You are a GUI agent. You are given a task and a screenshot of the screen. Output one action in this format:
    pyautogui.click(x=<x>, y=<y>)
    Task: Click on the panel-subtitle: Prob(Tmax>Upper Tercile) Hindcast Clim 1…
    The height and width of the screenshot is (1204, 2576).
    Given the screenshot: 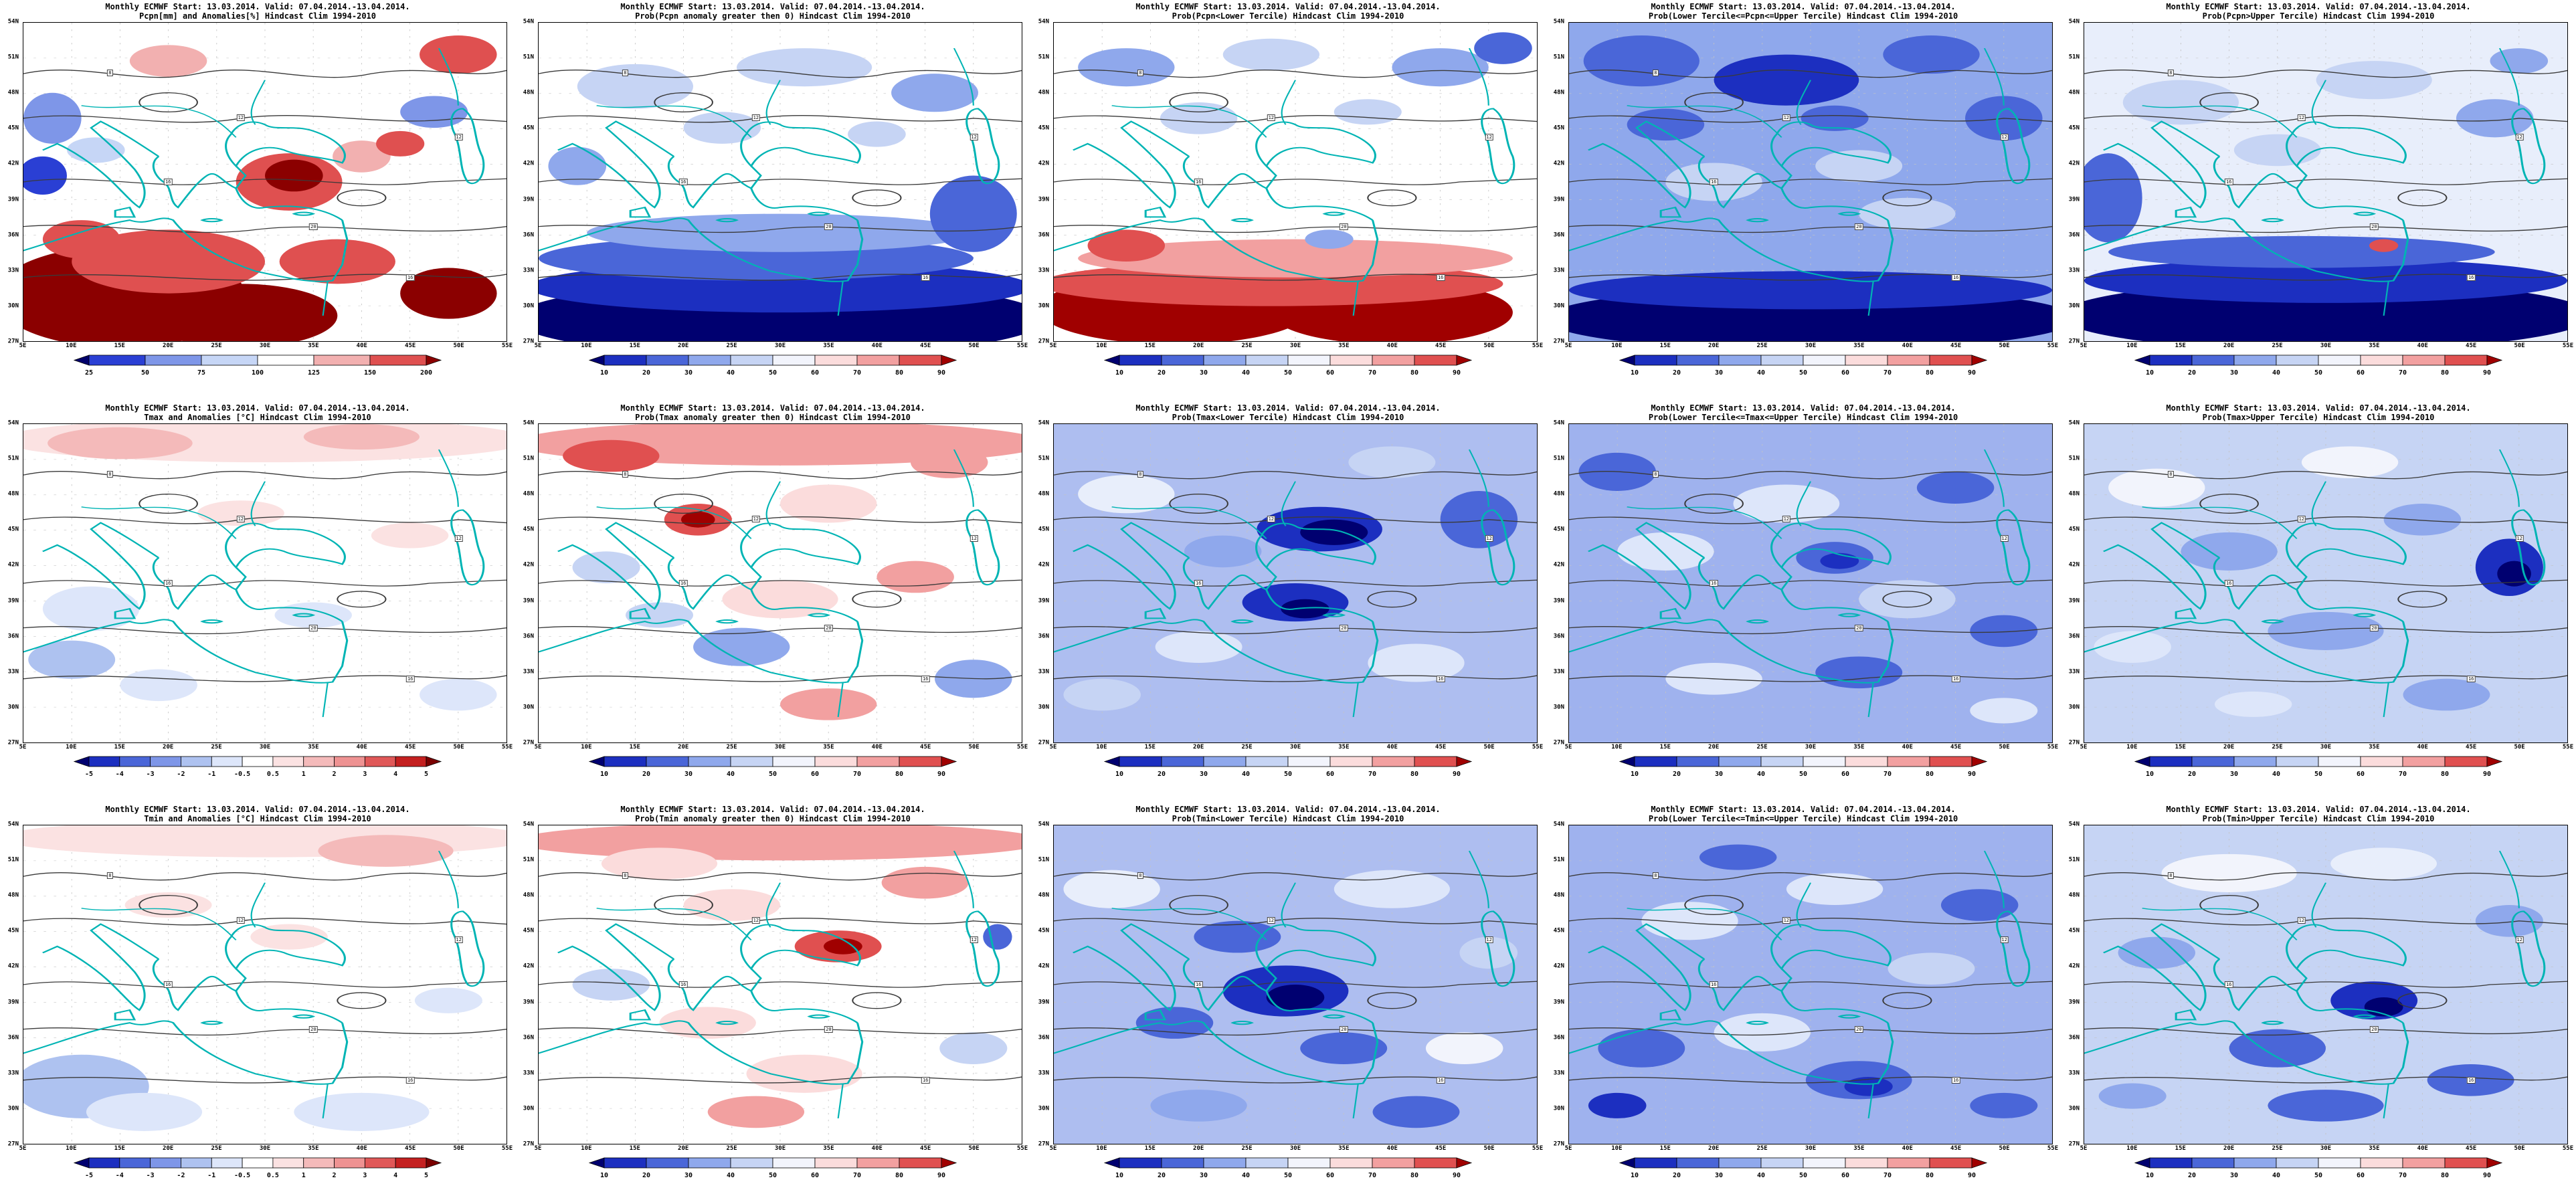 What is the action you would take?
    pyautogui.click(x=2318, y=417)
    